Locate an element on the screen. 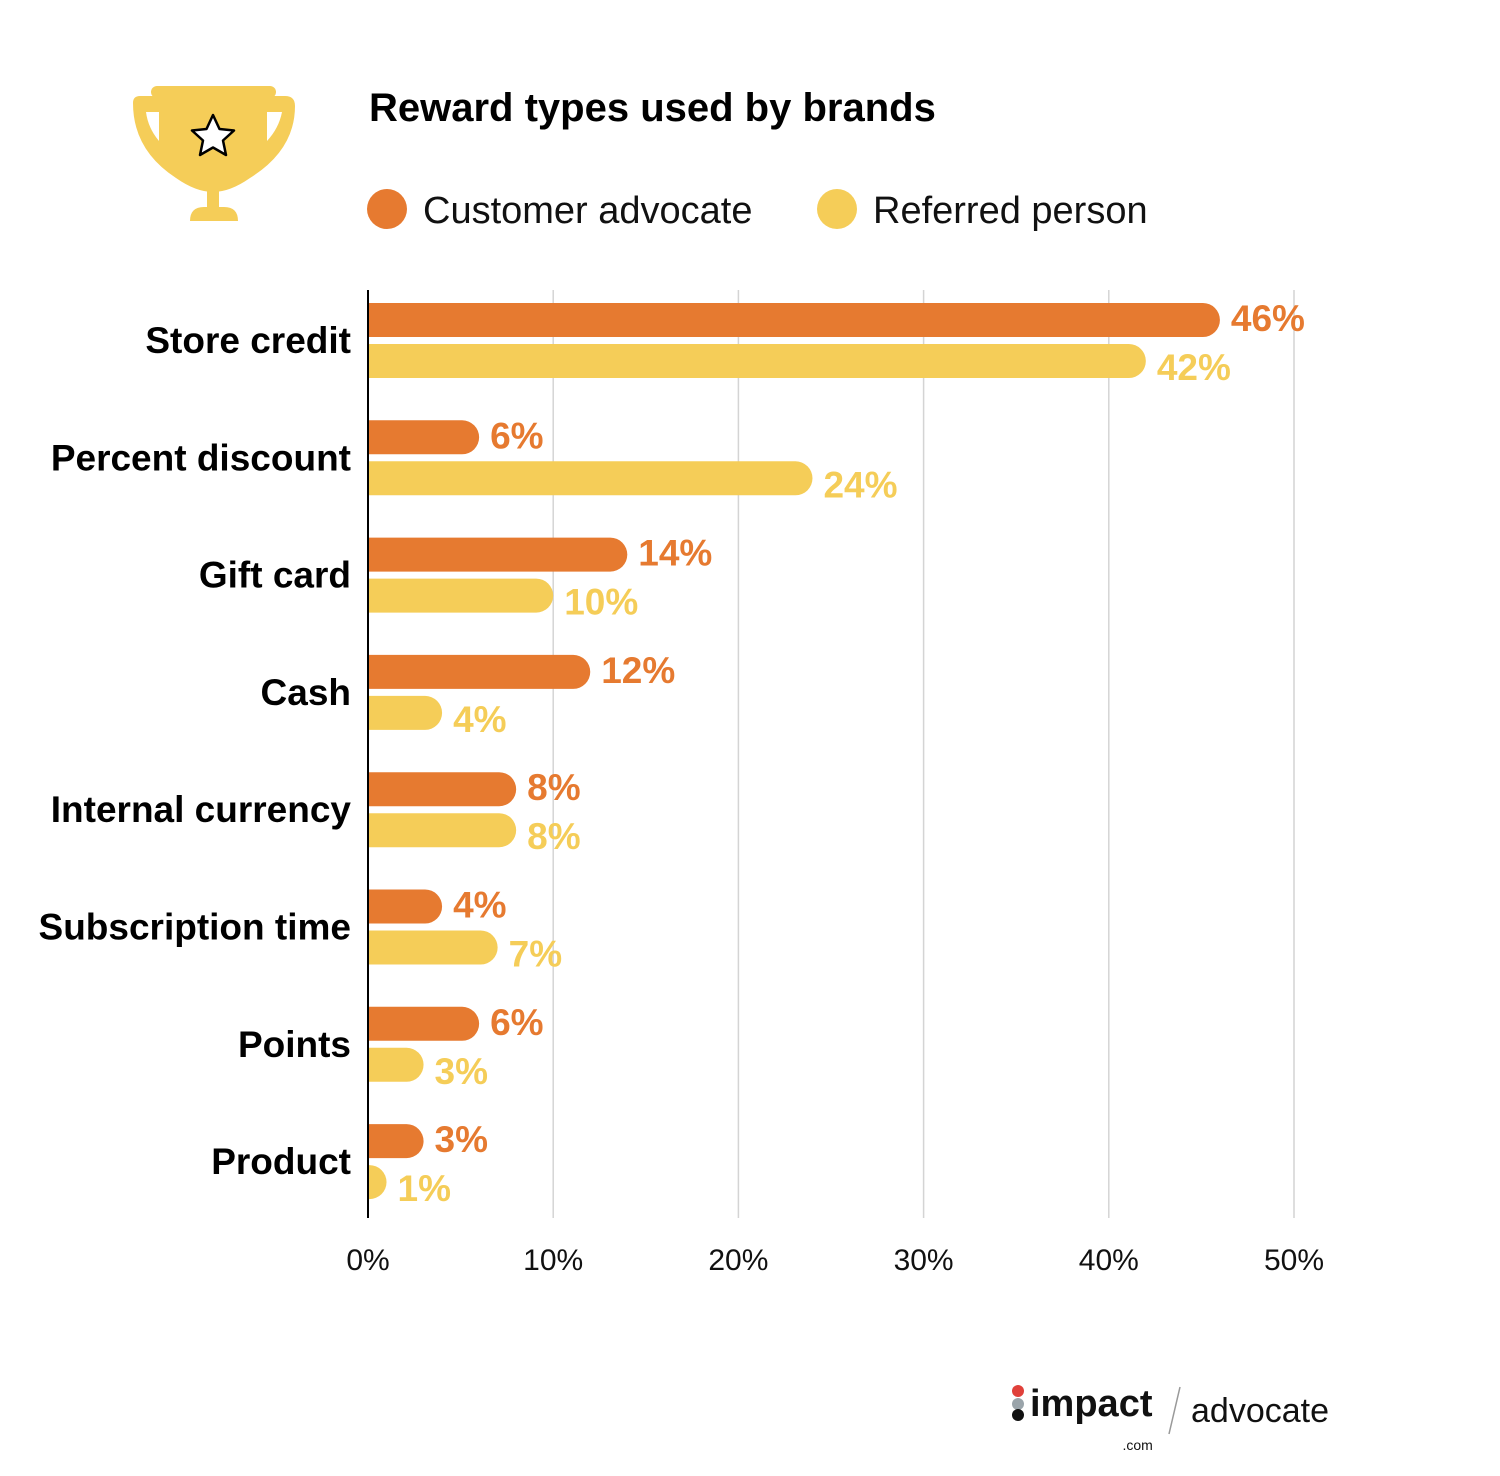  impact-advocate-logo: impact .com advocate is located at coordinates (1170, 1418).